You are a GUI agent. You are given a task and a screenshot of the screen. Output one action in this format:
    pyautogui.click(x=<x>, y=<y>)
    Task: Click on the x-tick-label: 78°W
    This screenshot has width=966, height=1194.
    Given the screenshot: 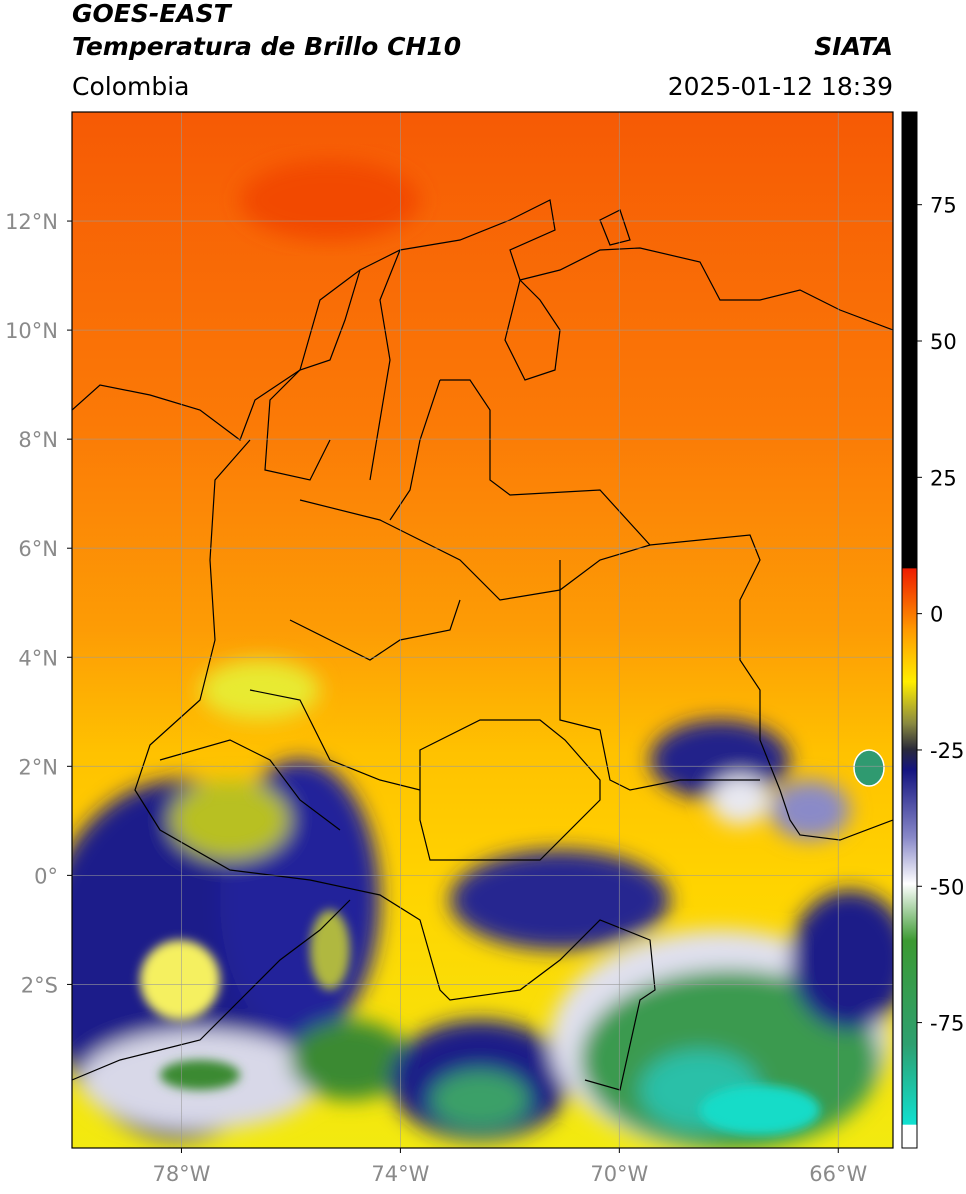 What is the action you would take?
    pyautogui.click(x=181, y=1174)
    